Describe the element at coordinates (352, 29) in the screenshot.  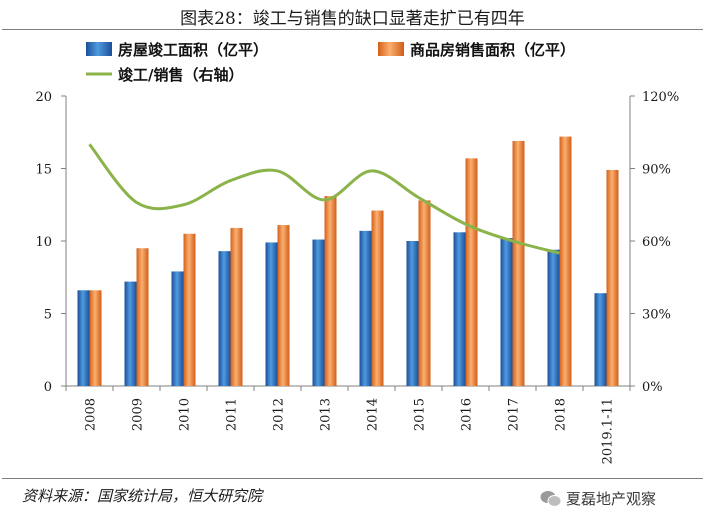
I see `title-rule` at that location.